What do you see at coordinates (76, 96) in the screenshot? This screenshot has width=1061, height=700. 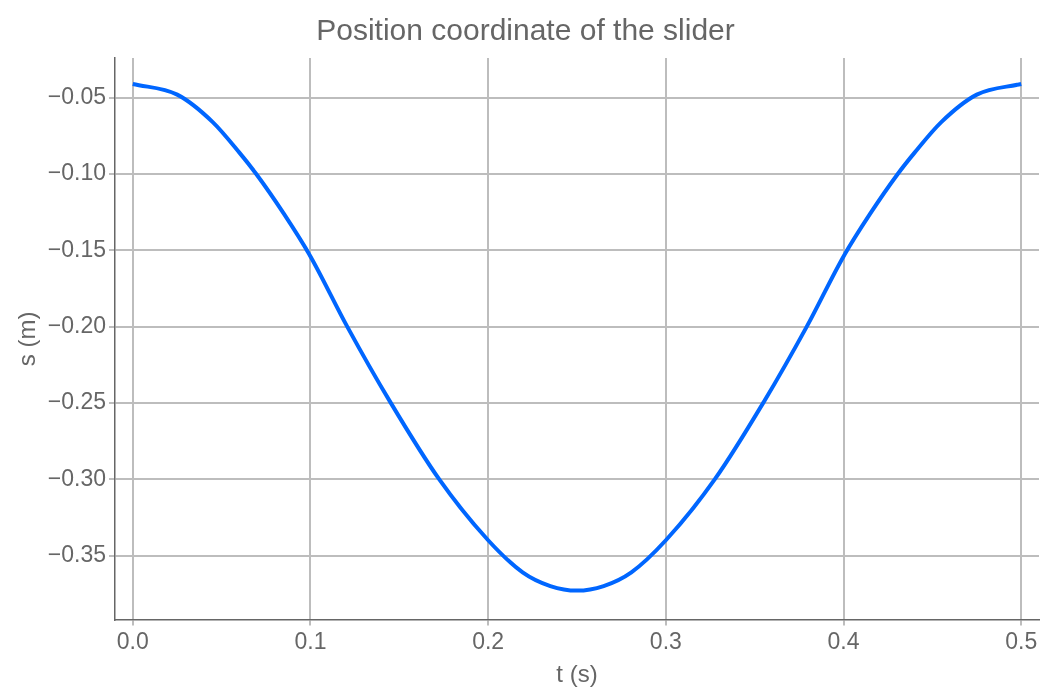 I see `y-tick-label: −0.05` at bounding box center [76, 96].